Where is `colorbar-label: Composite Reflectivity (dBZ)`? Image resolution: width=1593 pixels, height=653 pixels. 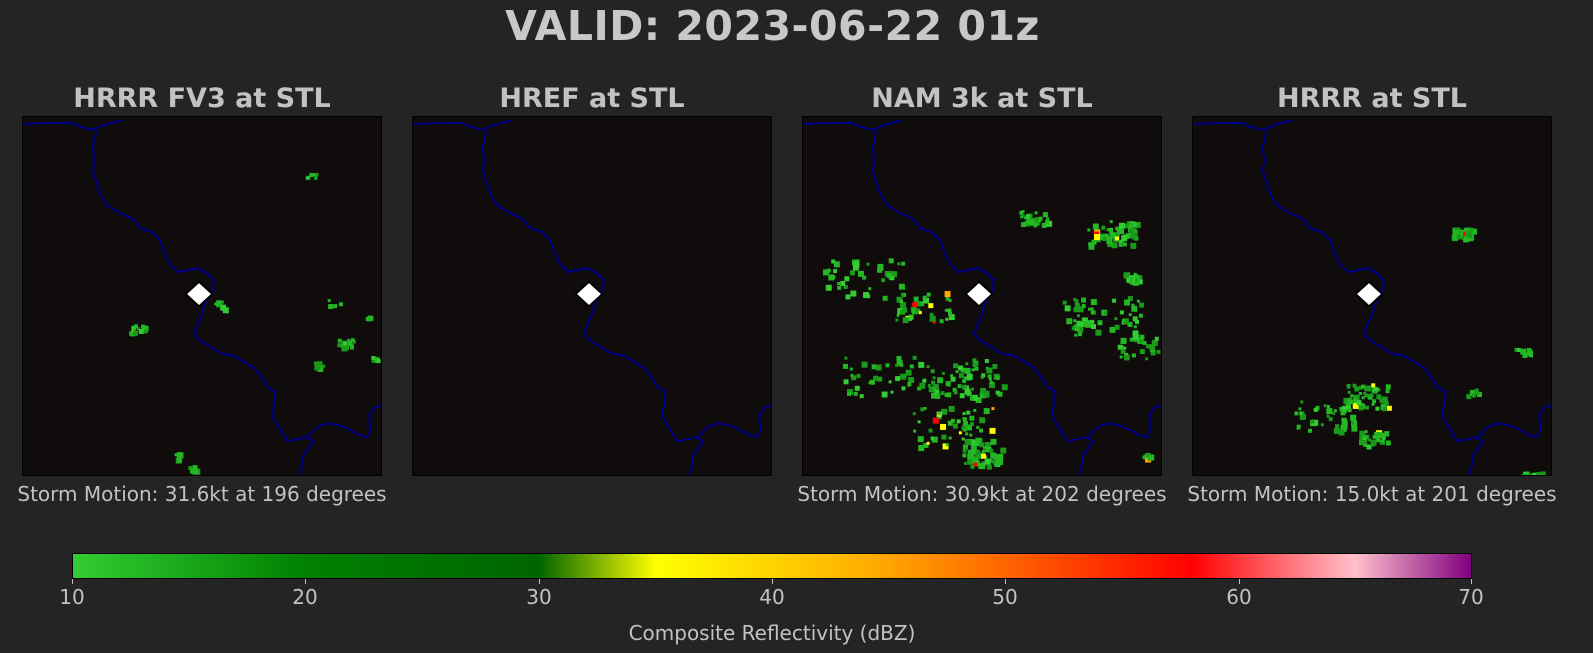
colorbar-label: Composite Reflectivity (dBZ) is located at coordinates (772, 633).